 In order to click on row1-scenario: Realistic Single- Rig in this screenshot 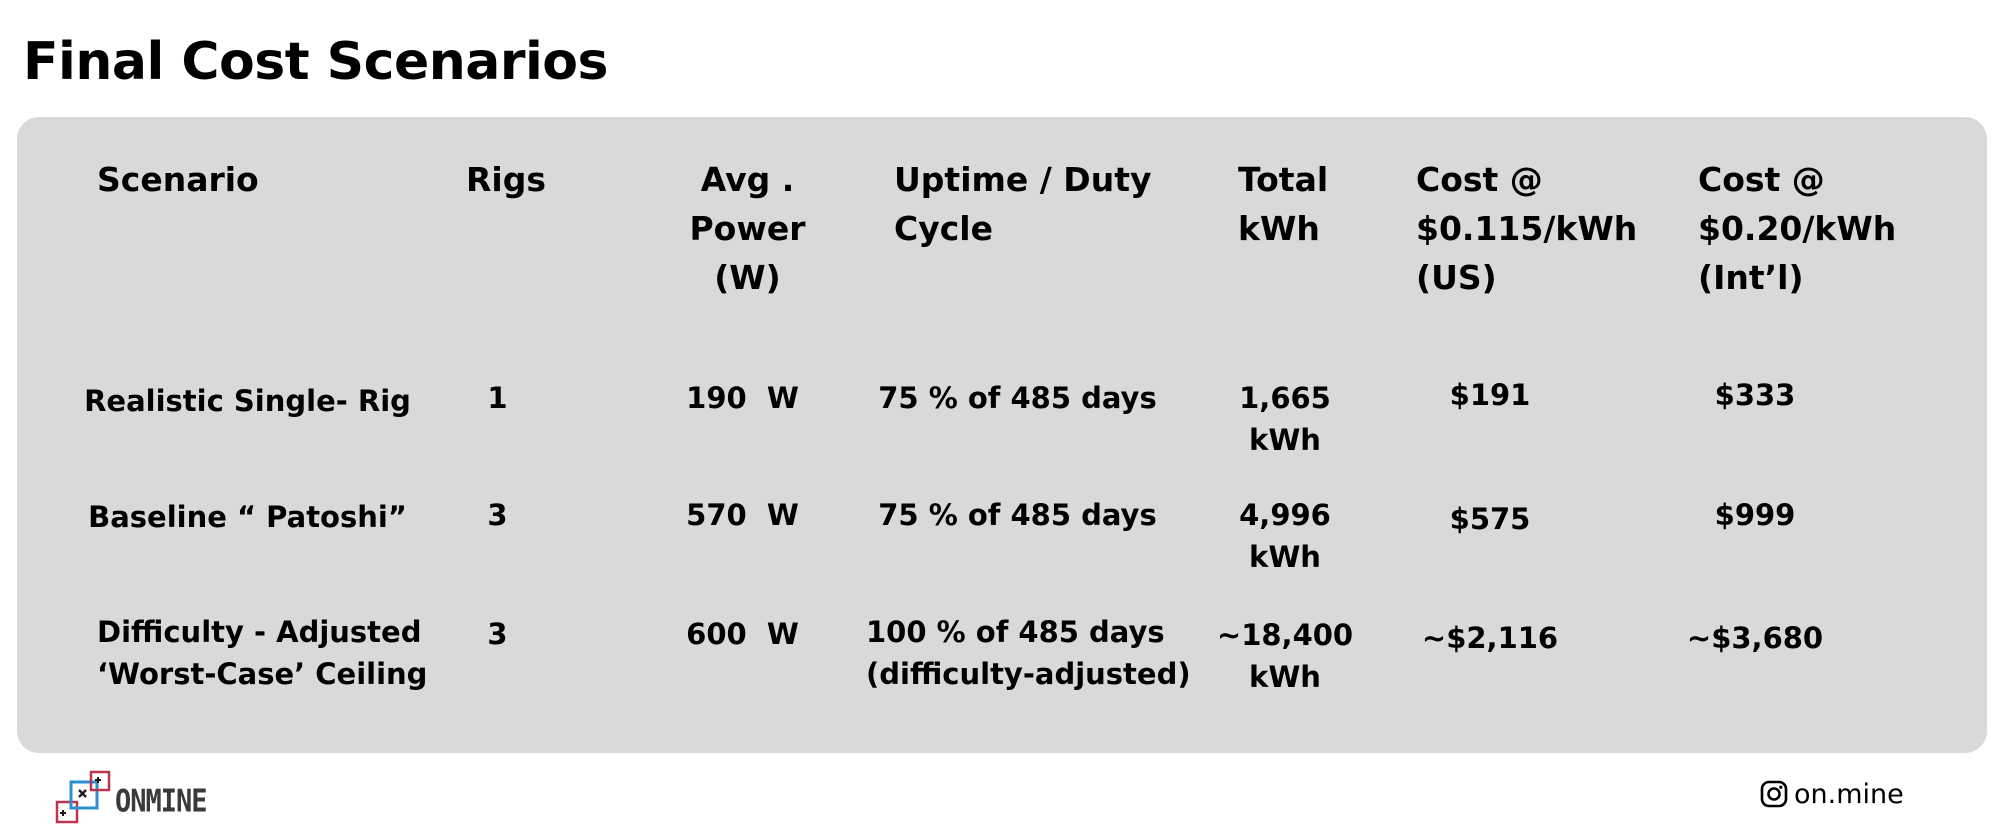, I will do `click(247, 401)`.